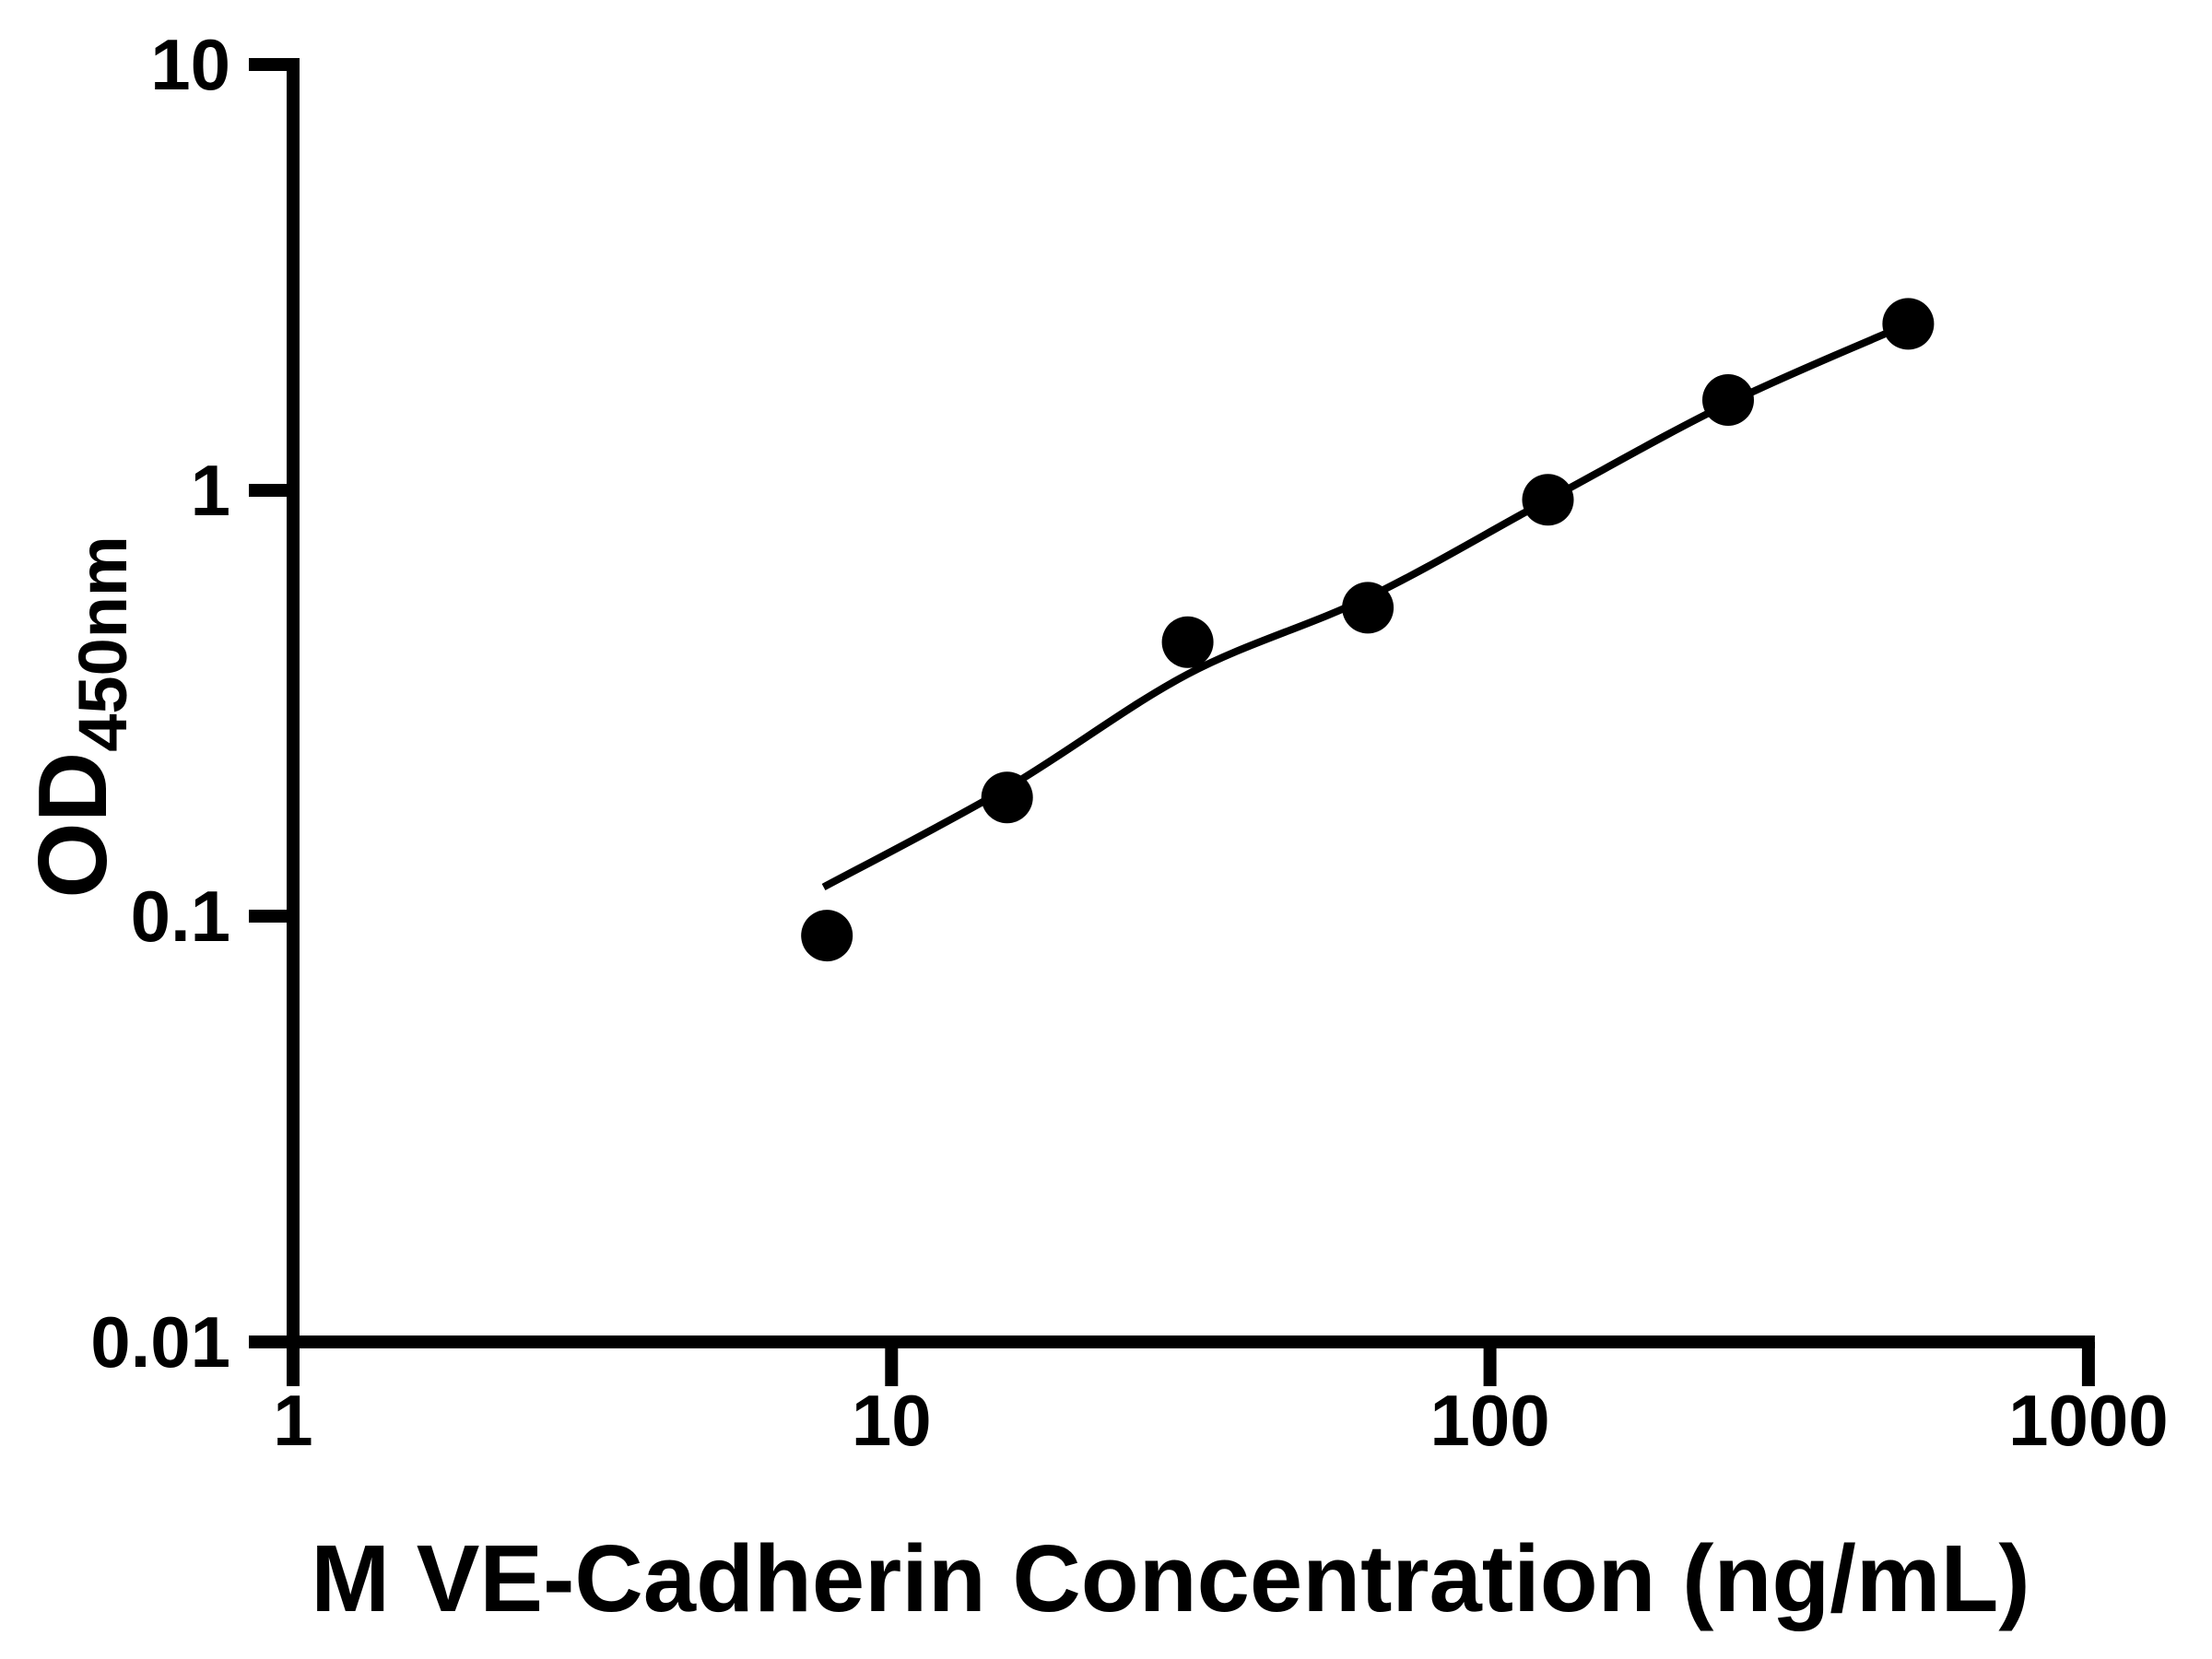 Image resolution: width=2212 pixels, height=1659 pixels. I want to click on y-axis-title: OD450nm, so click(79, 716).